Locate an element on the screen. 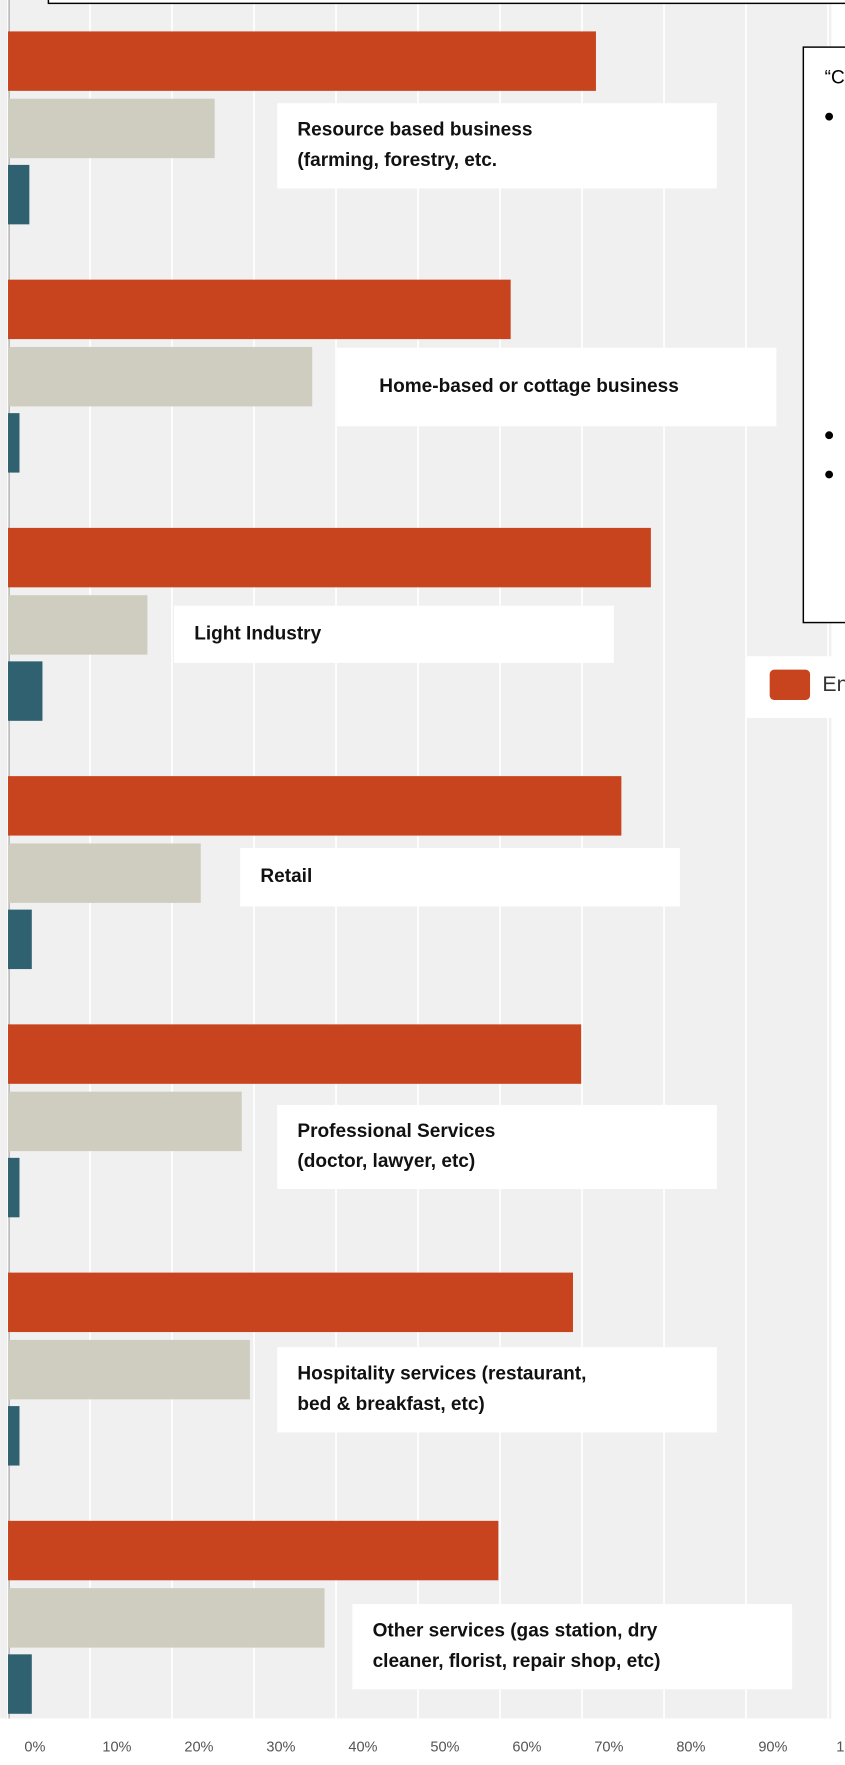  category-label: (farming, forestry, etc. is located at coordinates (397, 160).